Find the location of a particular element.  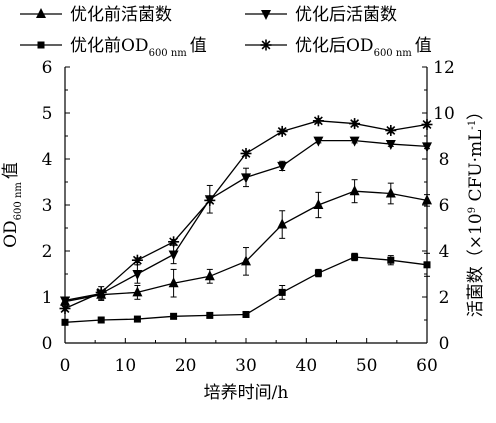

legend-item: 优化前活菌数 is located at coordinates (96, 15).